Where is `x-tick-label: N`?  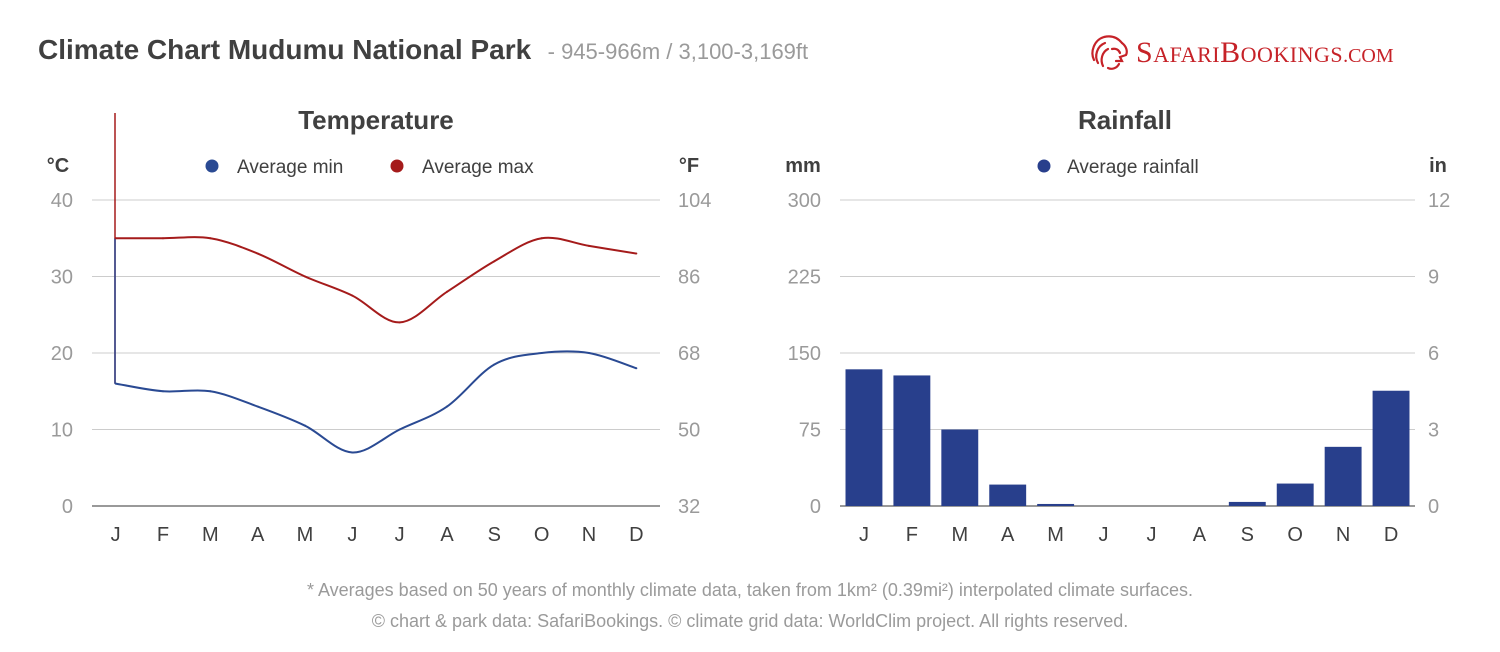 x-tick-label: N is located at coordinates (1343, 535).